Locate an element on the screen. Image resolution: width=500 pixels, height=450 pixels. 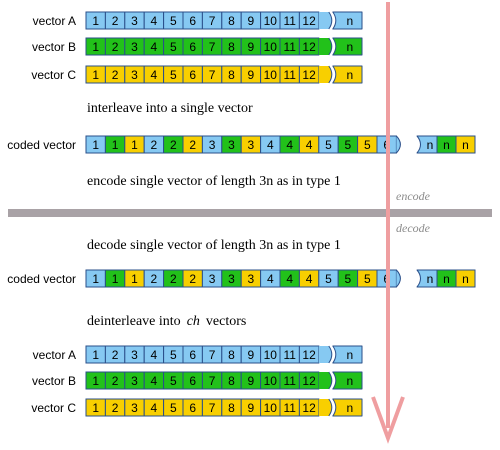
deinterleave-caption-post: vectors is located at coordinates (226, 321).